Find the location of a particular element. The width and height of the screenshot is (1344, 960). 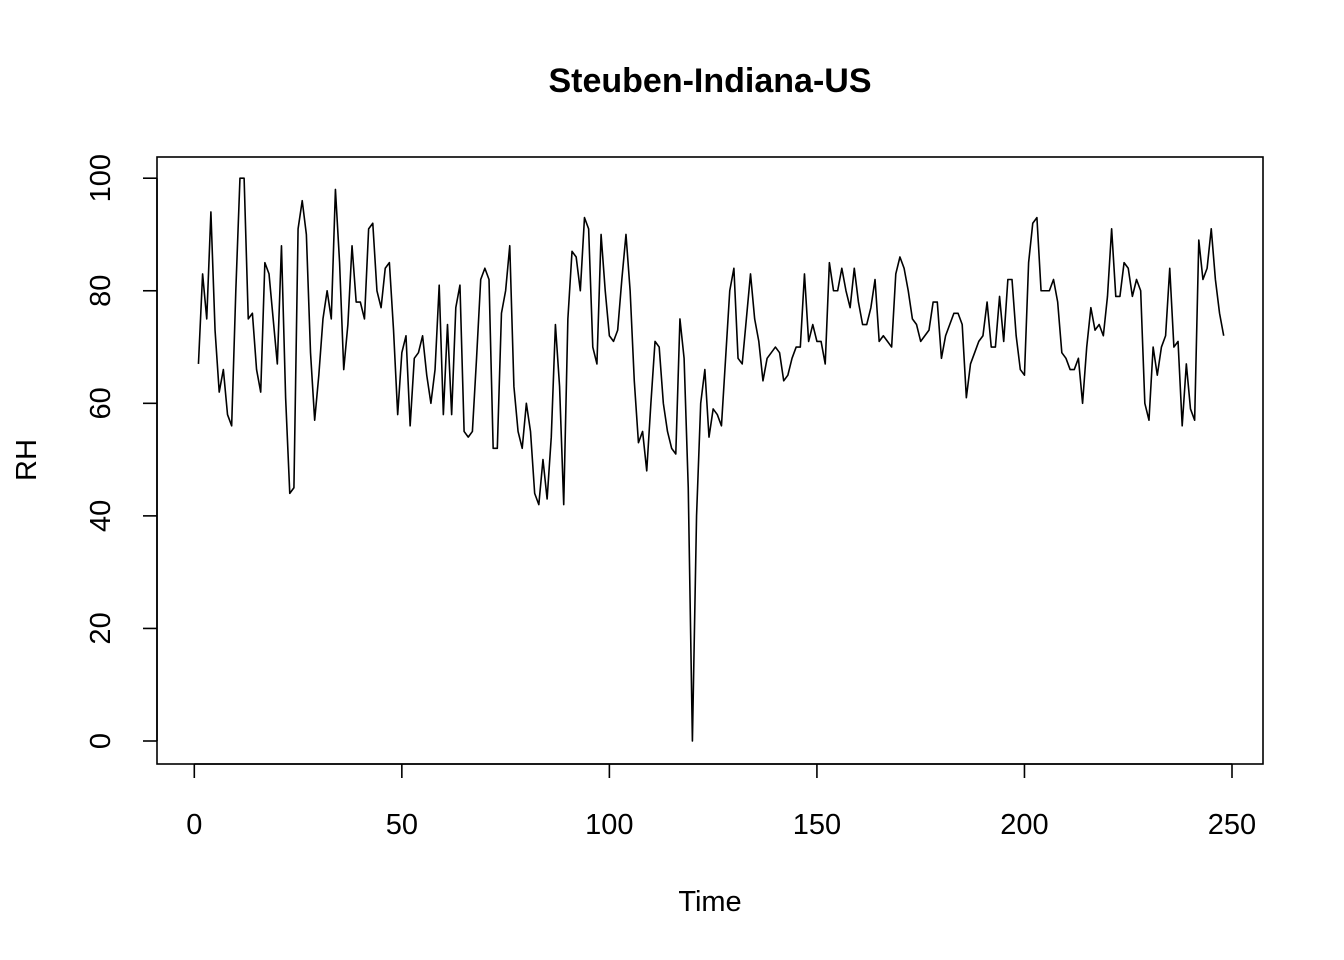

x-tick-label: 100 is located at coordinates (609, 825).